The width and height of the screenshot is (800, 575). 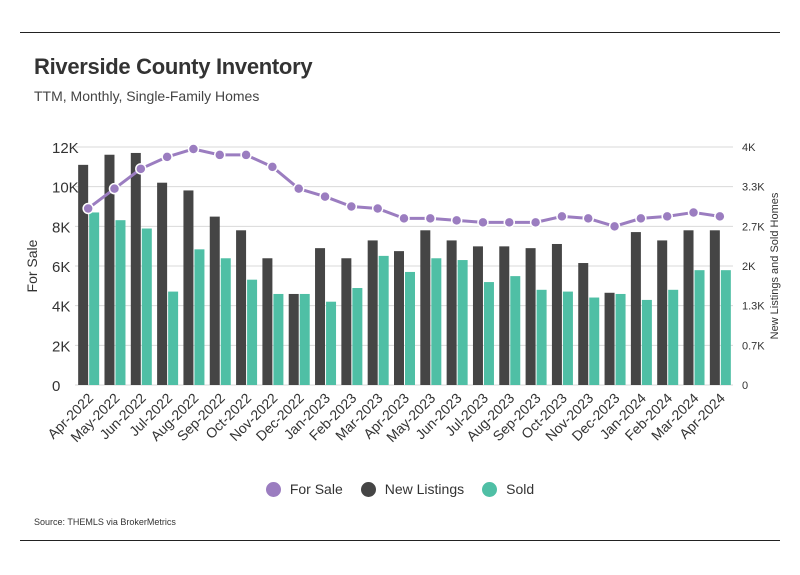 I want to click on legend-swatch-sold, so click(x=490, y=489).